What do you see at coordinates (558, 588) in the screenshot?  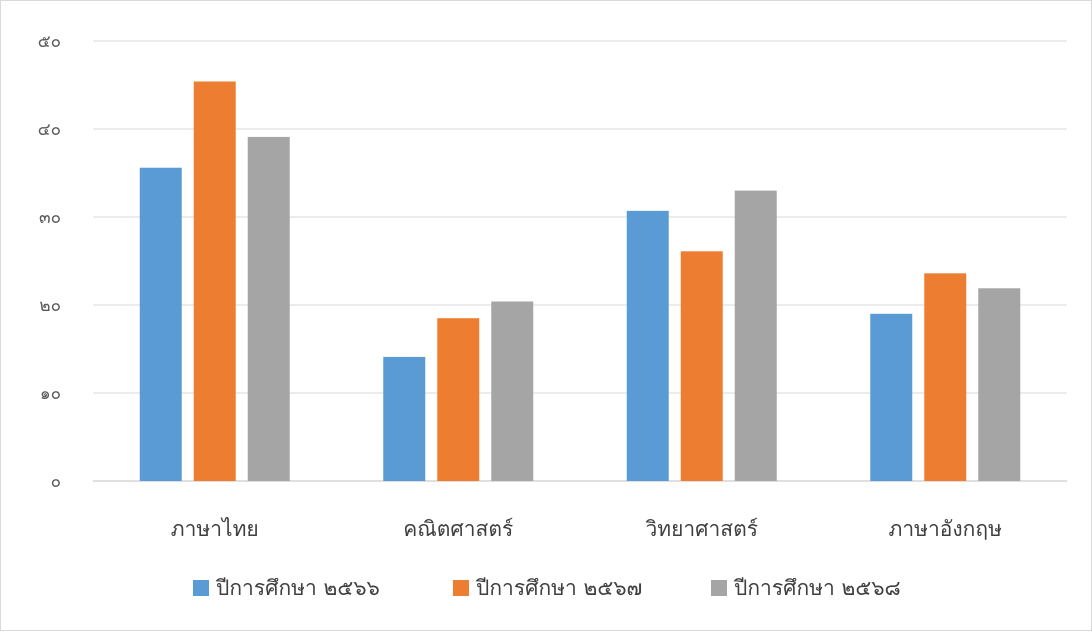 I see `legend-label: ปีการศึกษา ๒๕๖๗` at bounding box center [558, 588].